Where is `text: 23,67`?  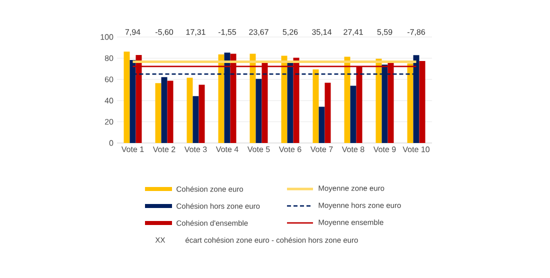 text: 23,67 is located at coordinates (258, 32).